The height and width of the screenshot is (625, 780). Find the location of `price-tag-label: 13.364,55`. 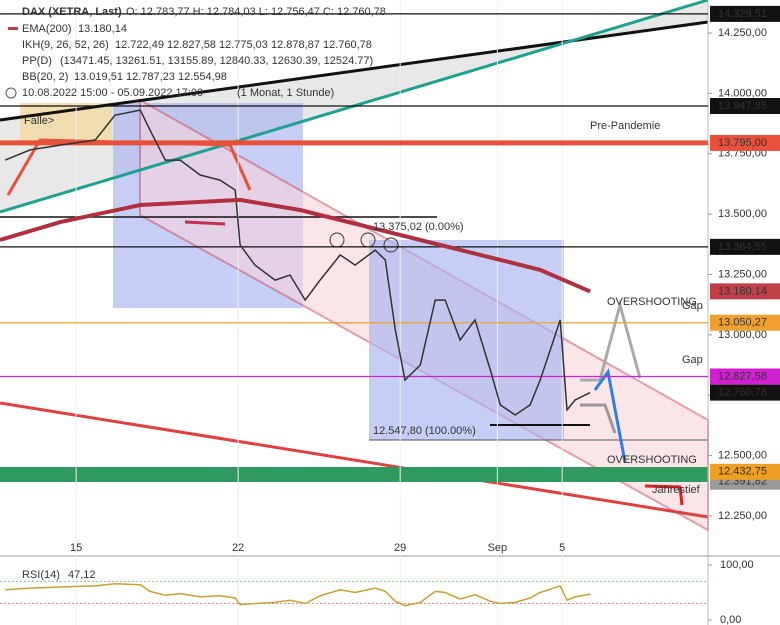

price-tag-label: 13.364,55 is located at coordinates (742, 247).